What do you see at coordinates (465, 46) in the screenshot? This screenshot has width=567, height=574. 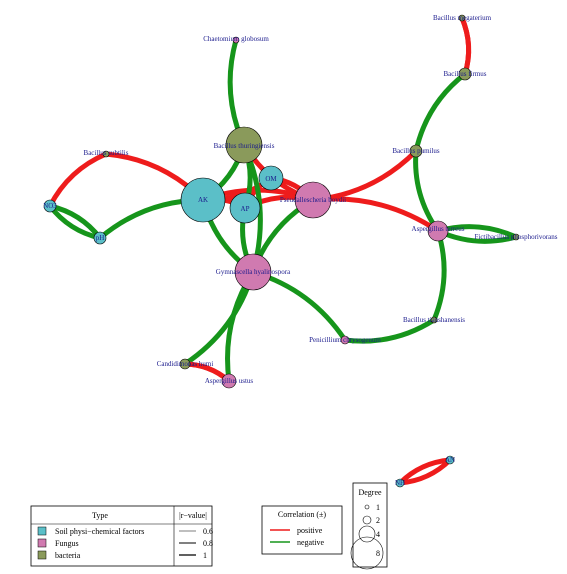 I see `edge-b_megaterium-b_firmus-parallel` at bounding box center [465, 46].